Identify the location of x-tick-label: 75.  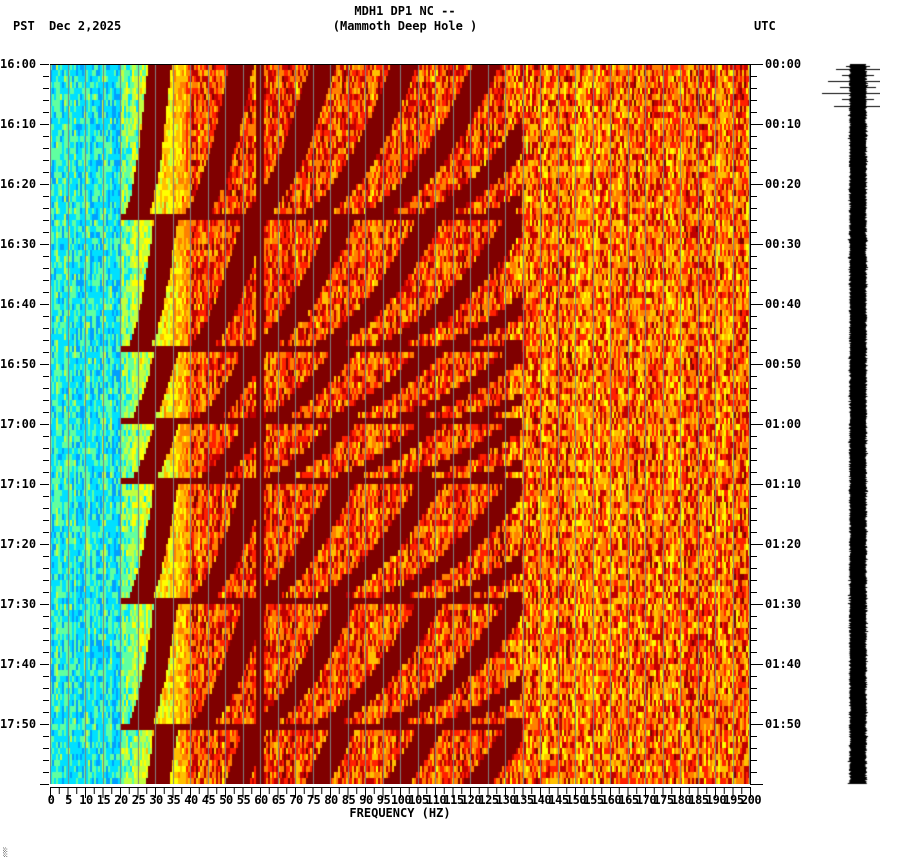
(313, 800).